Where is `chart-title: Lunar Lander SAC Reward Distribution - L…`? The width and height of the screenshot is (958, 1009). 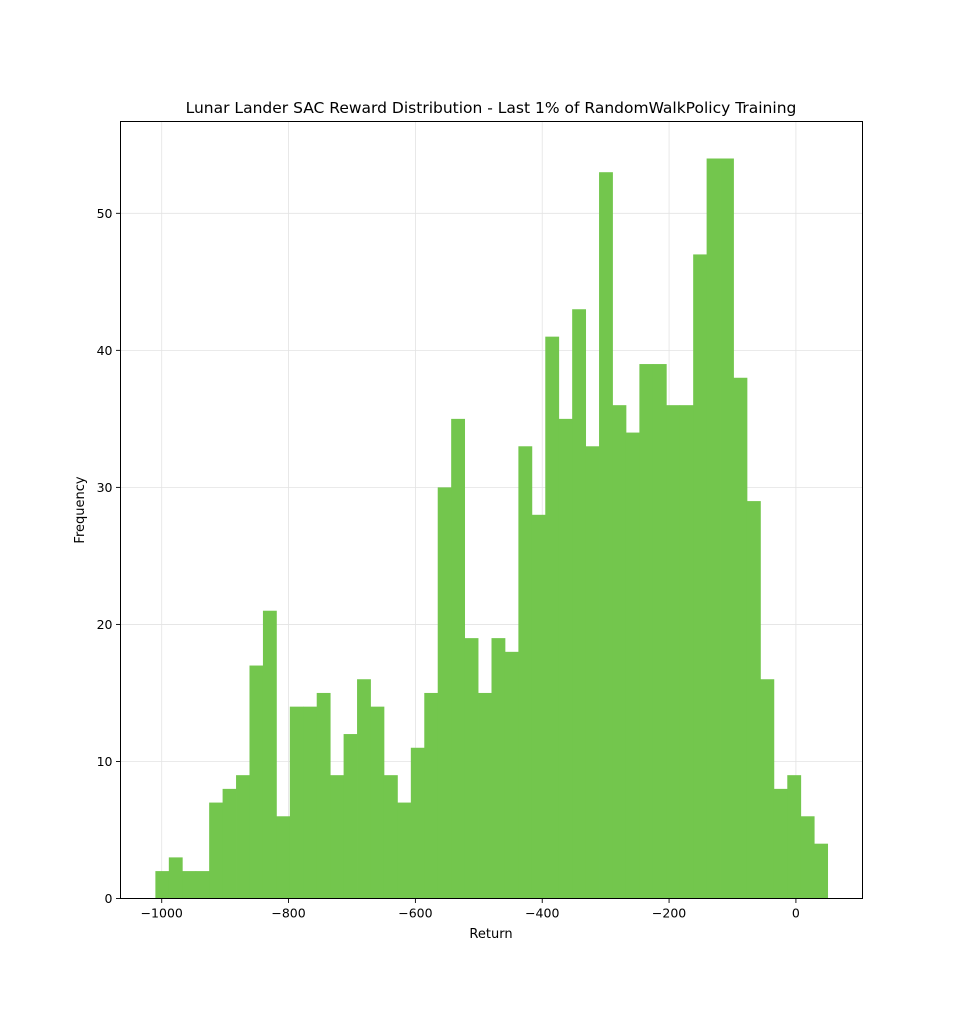
chart-title: Lunar Lander SAC Reward Distribution - L… is located at coordinates (491, 108).